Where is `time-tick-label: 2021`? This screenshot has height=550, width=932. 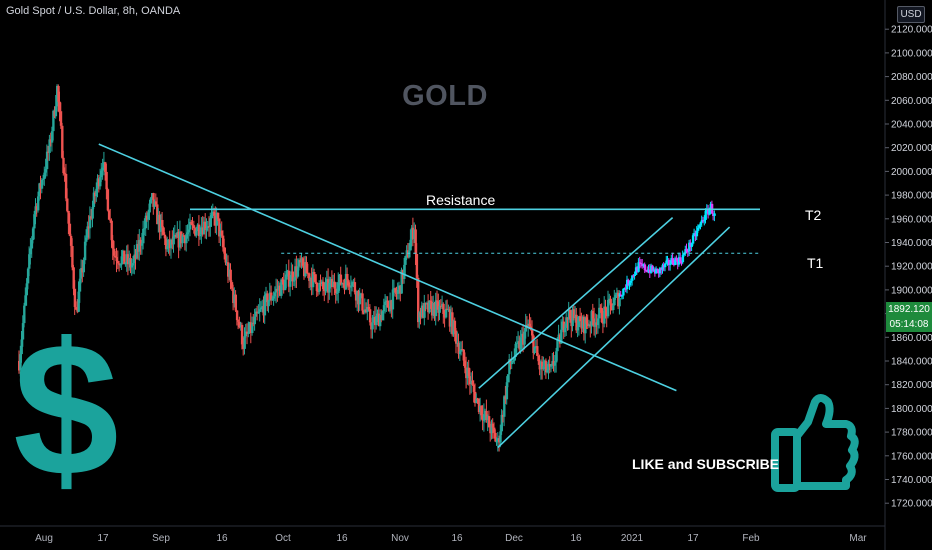
time-tick-label: 2021 is located at coordinates (632, 538).